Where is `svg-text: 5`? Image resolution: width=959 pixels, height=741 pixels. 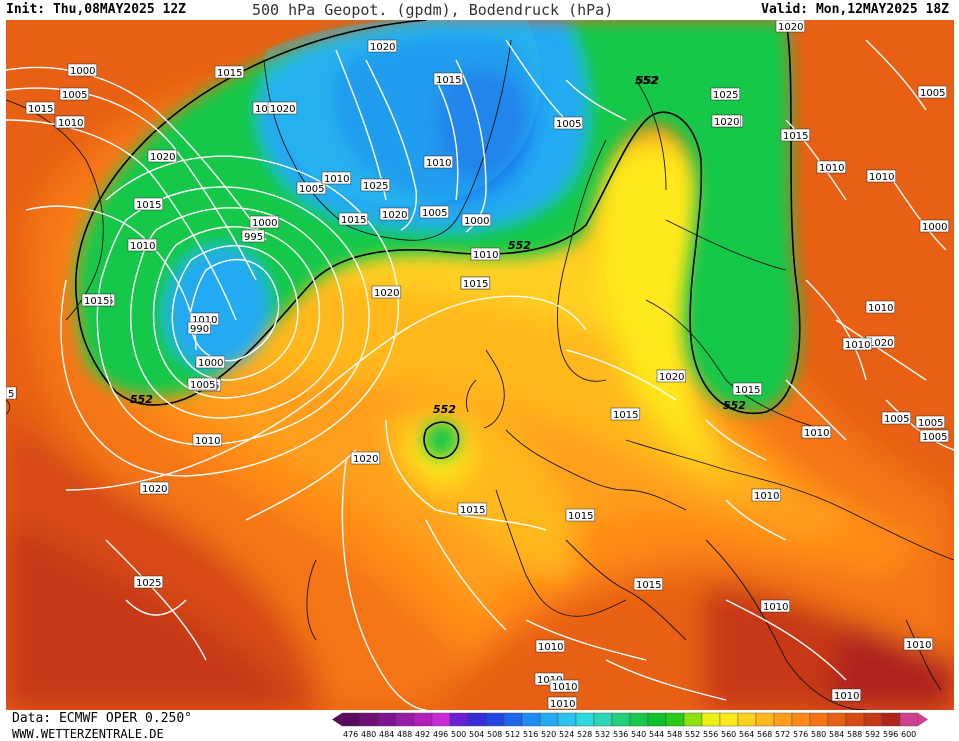
svg-text: 5 is located at coordinates (11, 394).